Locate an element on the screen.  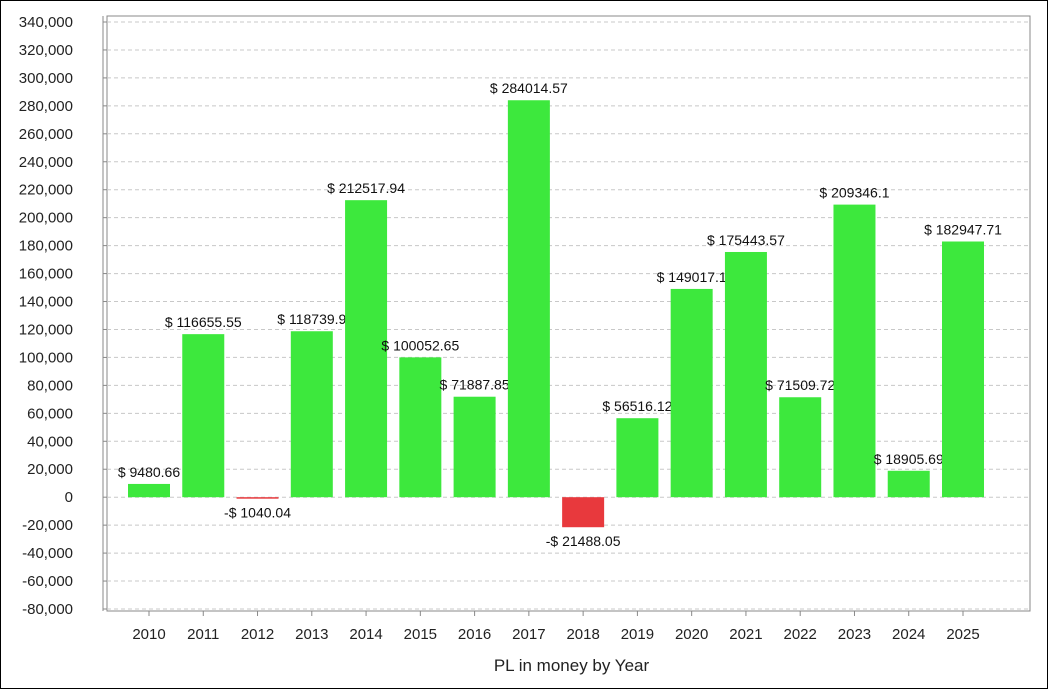
x-axis-title: PL in money by Year is located at coordinates (572, 665).